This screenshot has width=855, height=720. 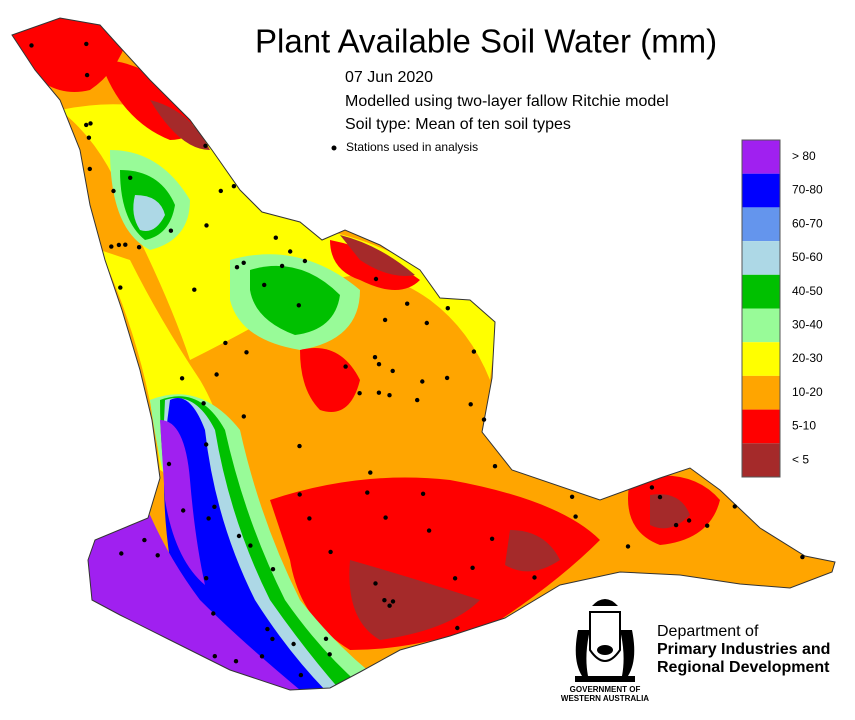 What do you see at coordinates (807, 223) in the screenshot?
I see `legend-label: 60-70` at bounding box center [807, 223].